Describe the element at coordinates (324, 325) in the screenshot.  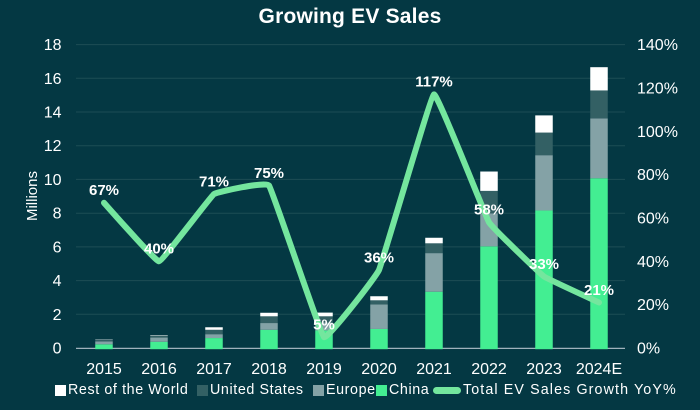
I see `svg-text: 5%` at that location.